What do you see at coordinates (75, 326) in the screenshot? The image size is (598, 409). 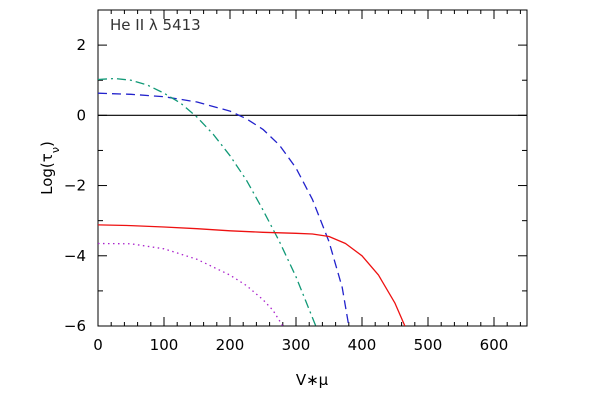 I see `y-tick-label--6: −6` at bounding box center [75, 326].